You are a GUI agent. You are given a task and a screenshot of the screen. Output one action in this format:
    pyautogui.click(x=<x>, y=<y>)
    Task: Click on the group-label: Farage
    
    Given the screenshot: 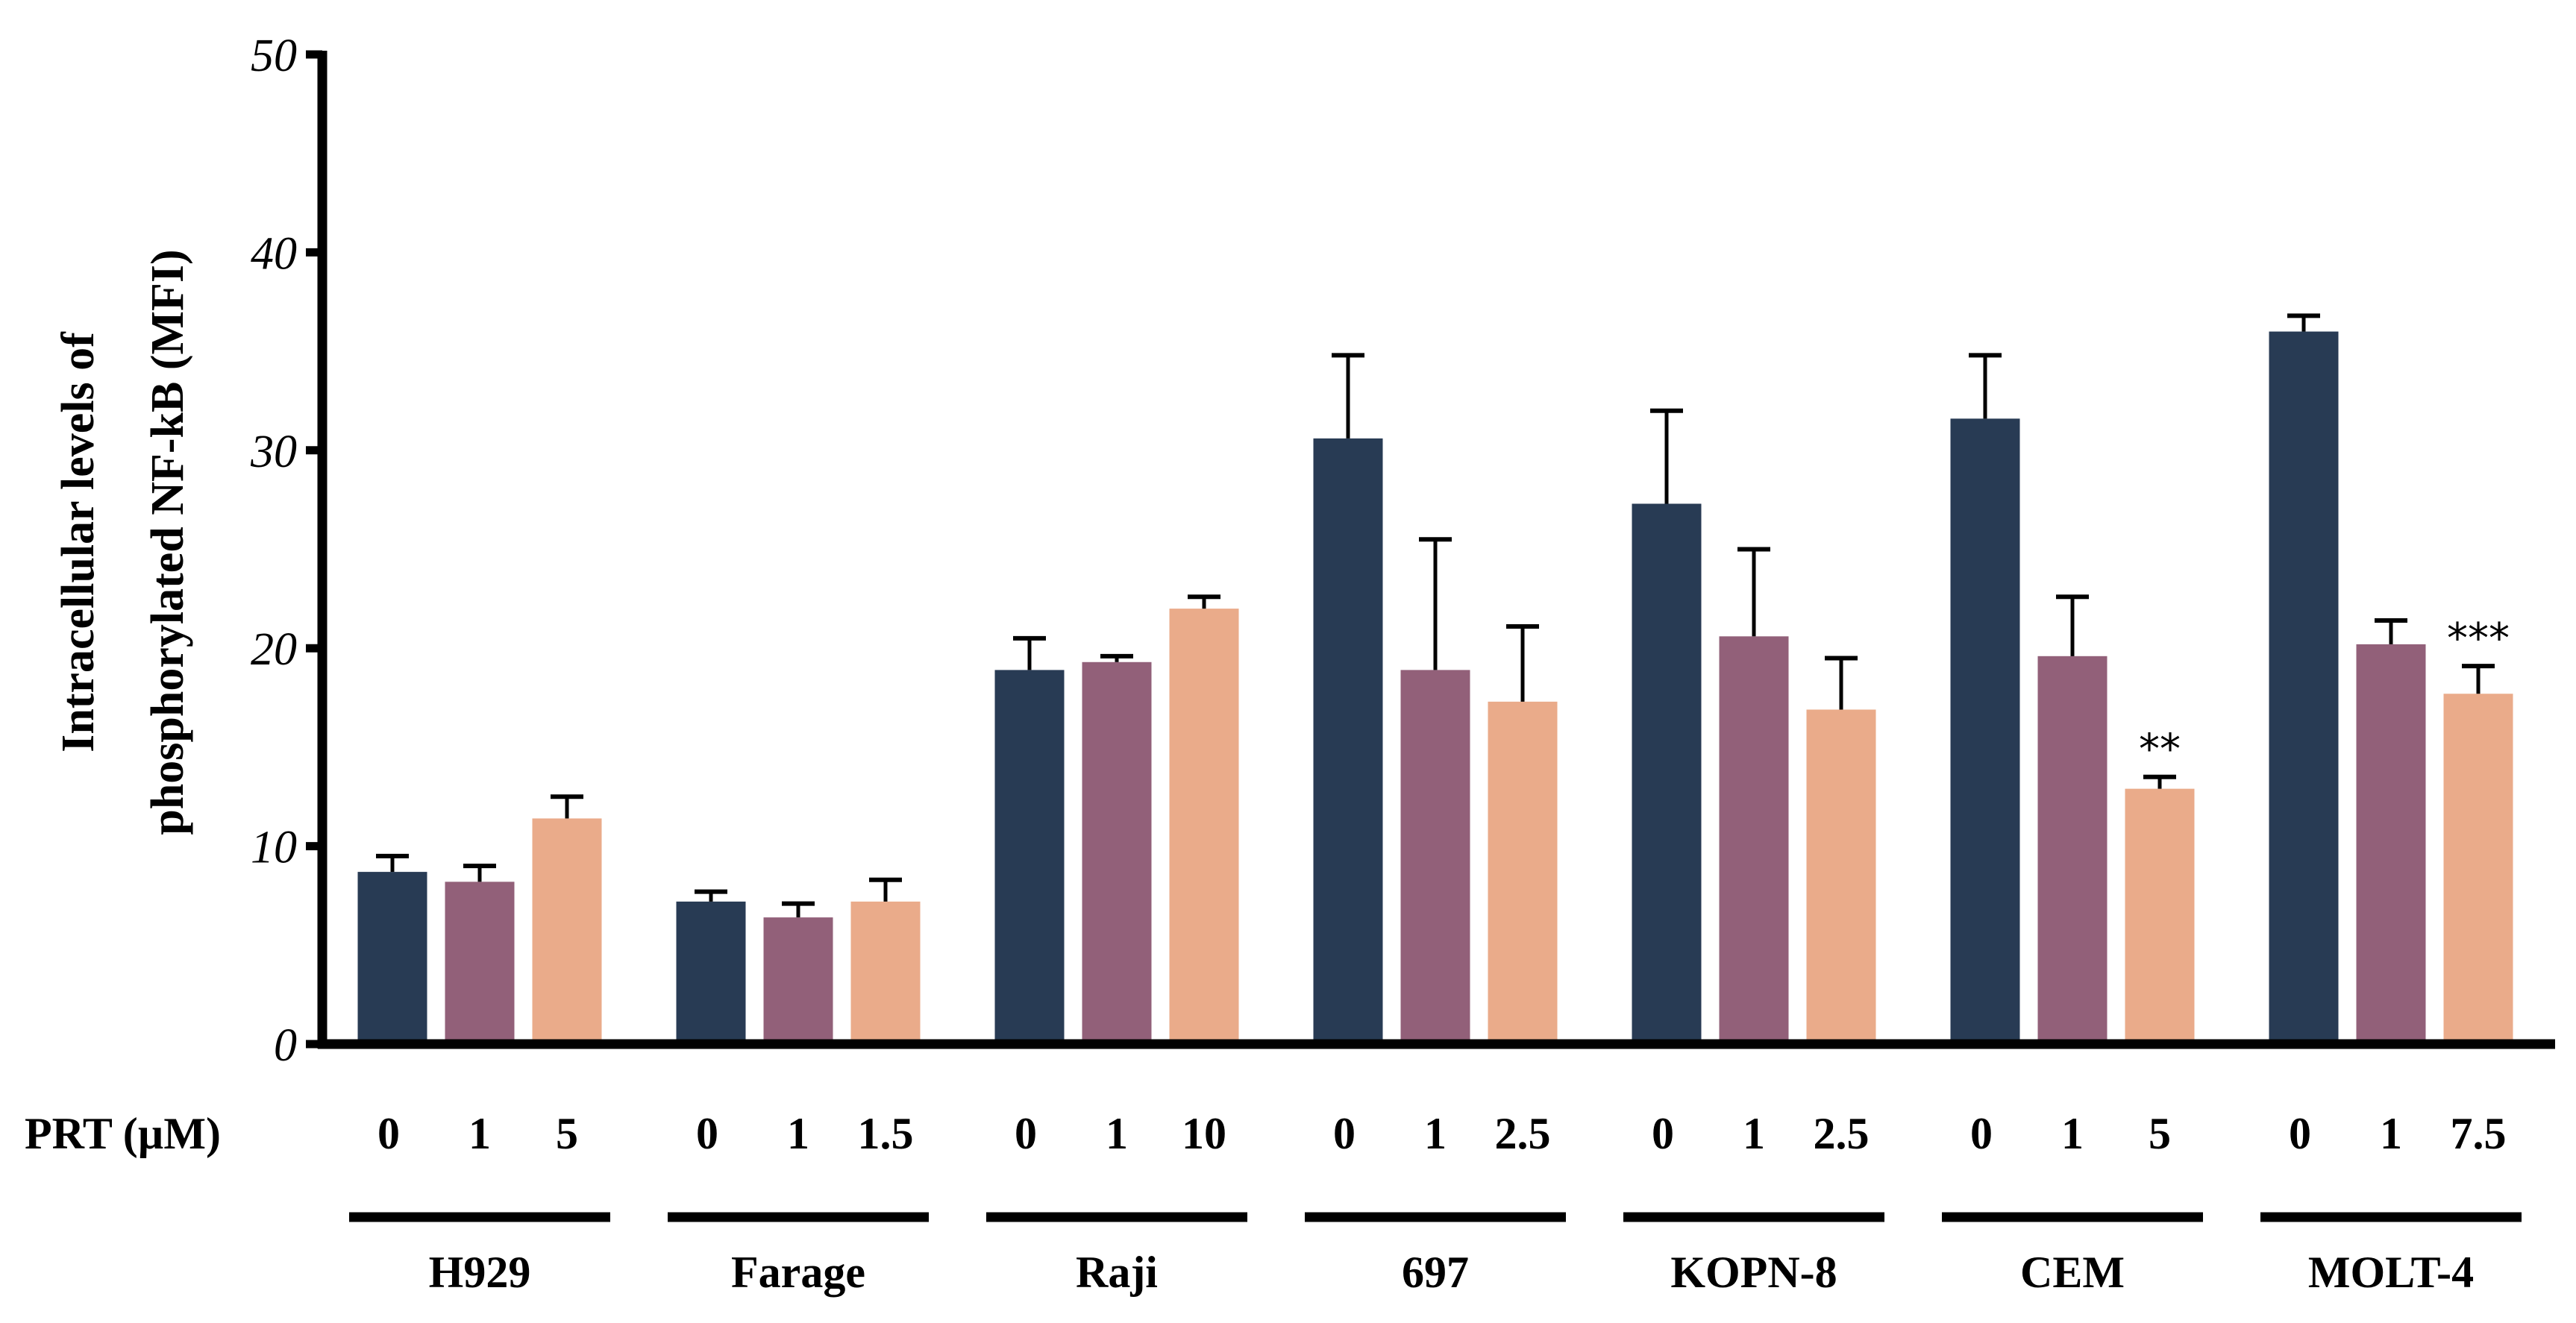 What is the action you would take?
    pyautogui.click(x=798, y=1272)
    